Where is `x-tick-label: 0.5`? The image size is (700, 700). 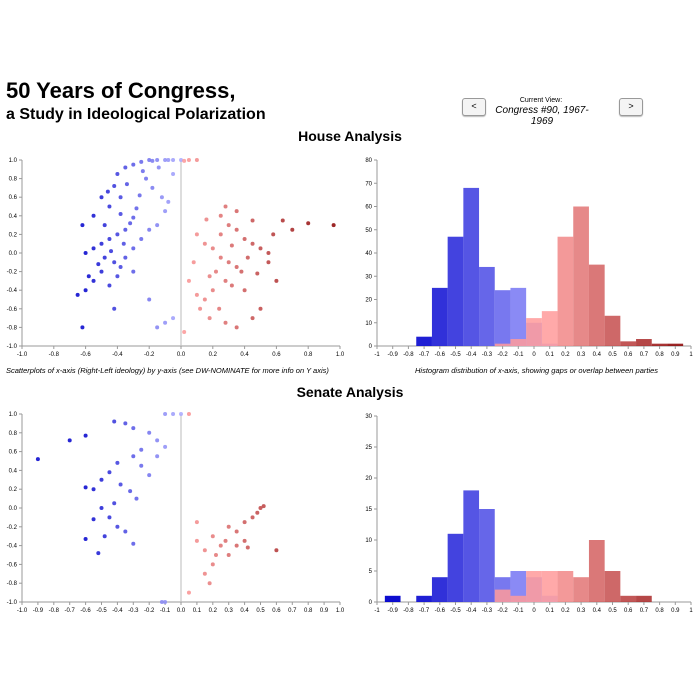 x-tick-label: 0.5 is located at coordinates (612, 355).